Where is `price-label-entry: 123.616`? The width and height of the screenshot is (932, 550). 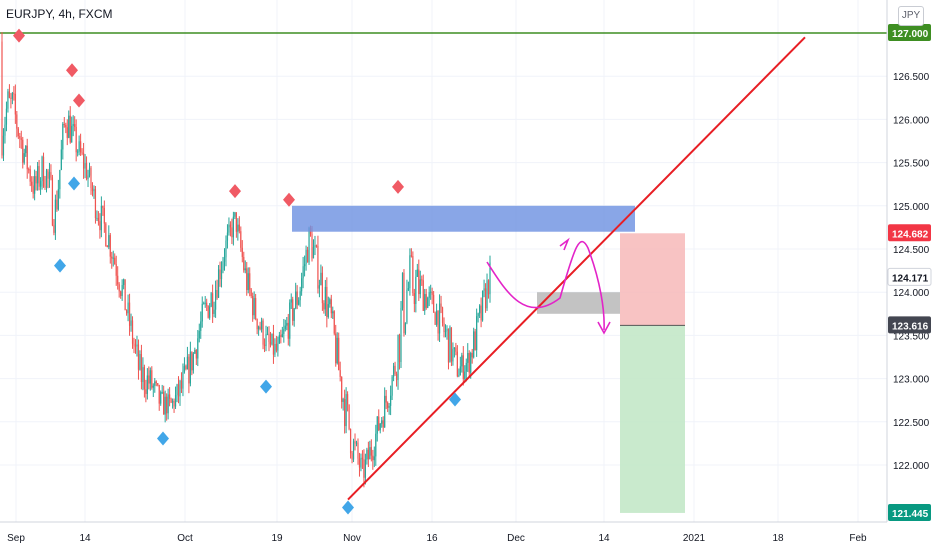 price-label-entry: 123.616 is located at coordinates (909, 325).